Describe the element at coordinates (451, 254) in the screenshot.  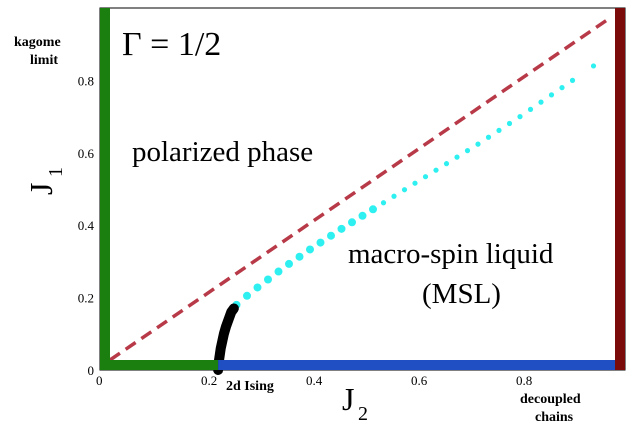
I see `msl-label-line1: macro-spin liquid` at that location.